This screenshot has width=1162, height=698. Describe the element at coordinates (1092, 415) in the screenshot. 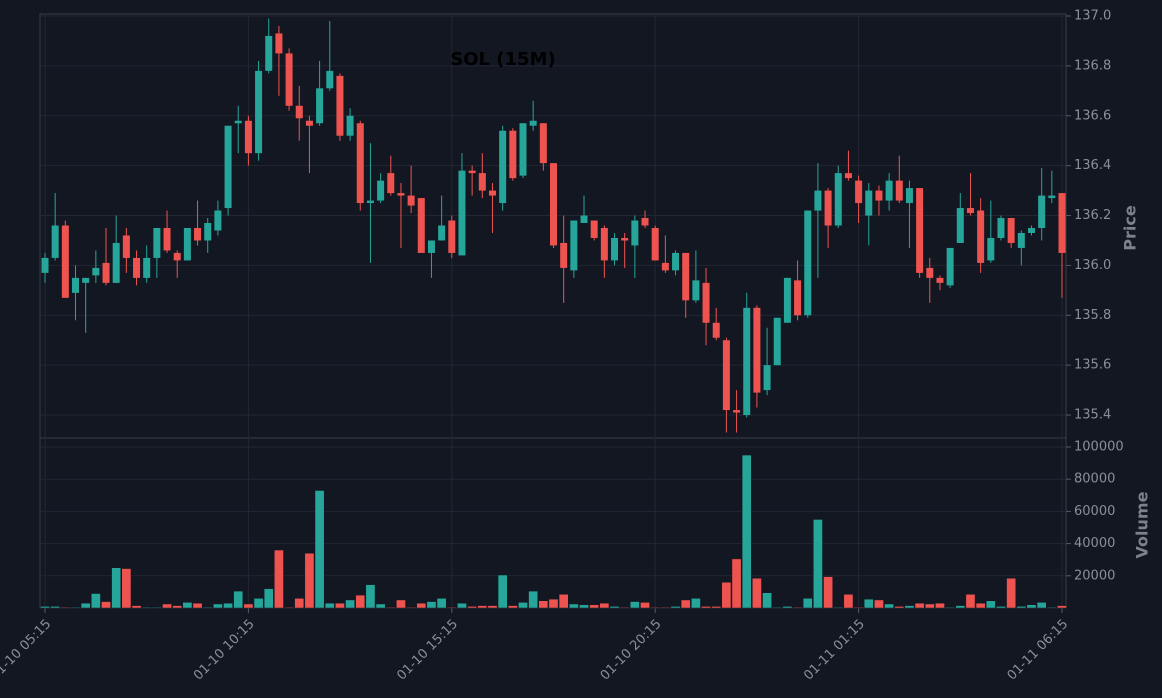

I see `y-tick-label: 135.4` at that location.